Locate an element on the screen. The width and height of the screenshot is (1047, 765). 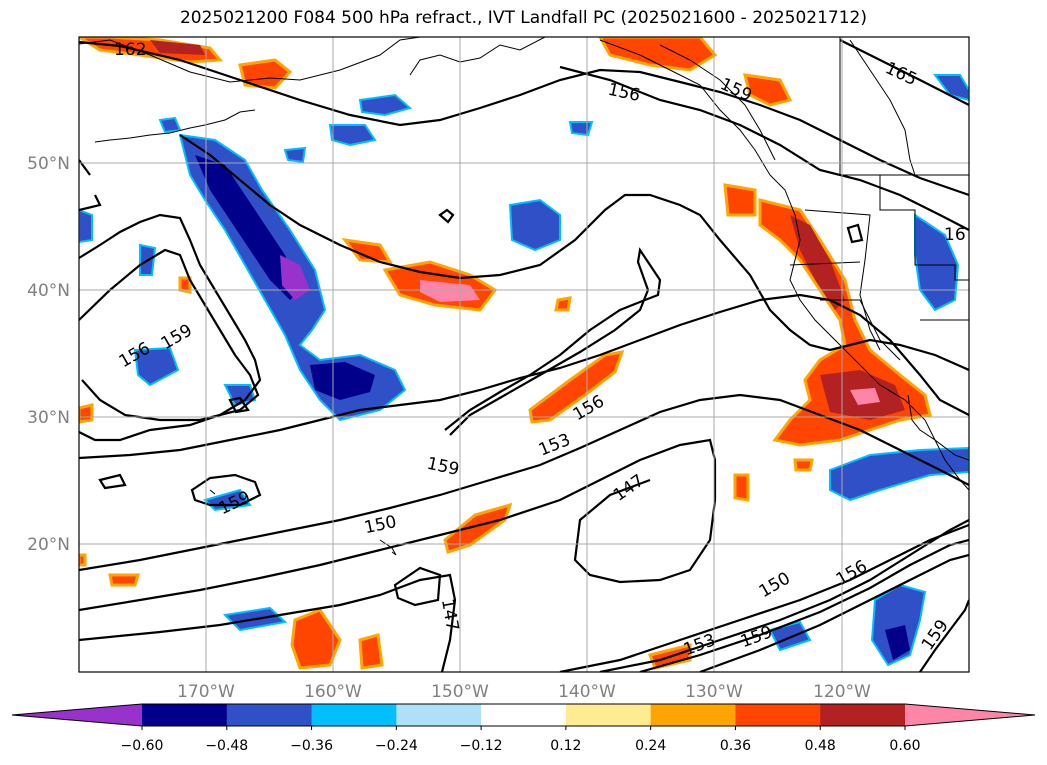
lat-label: 40°N is located at coordinates (48, 291).